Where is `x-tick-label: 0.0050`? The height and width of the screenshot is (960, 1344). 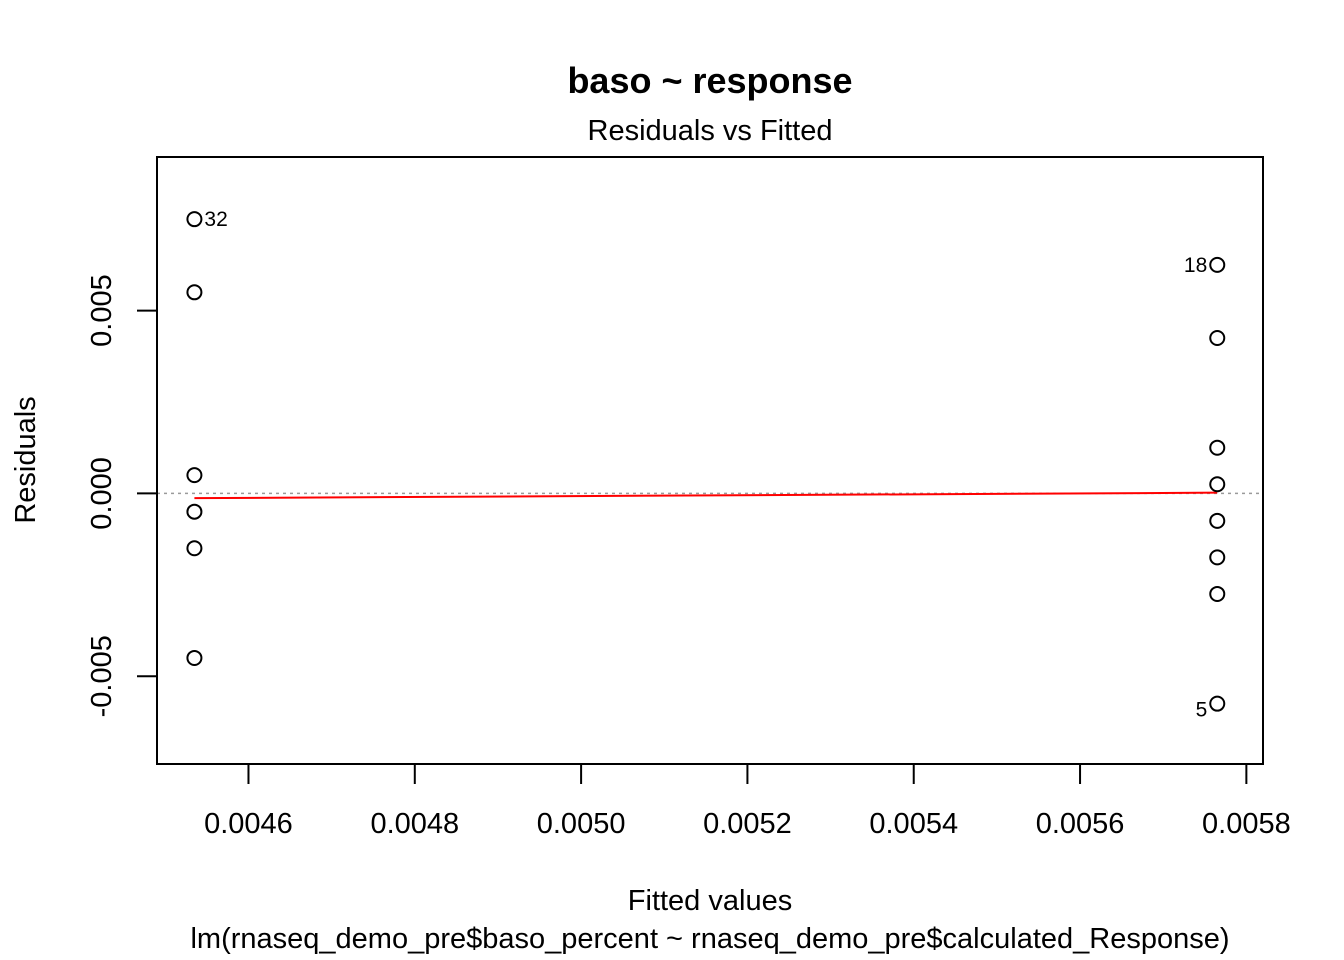
x-tick-label: 0.0050 is located at coordinates (581, 824).